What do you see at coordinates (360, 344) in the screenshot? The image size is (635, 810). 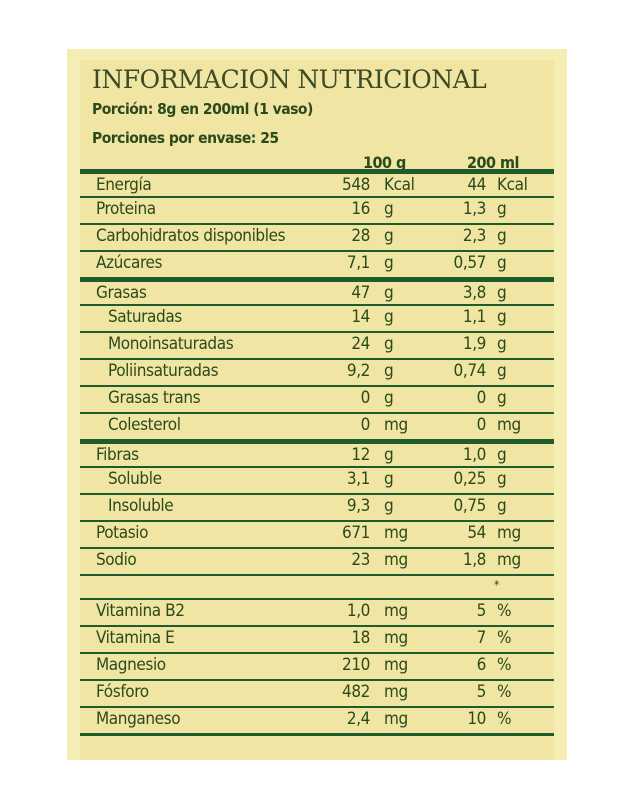 I see `value-100g: 24` at bounding box center [360, 344].